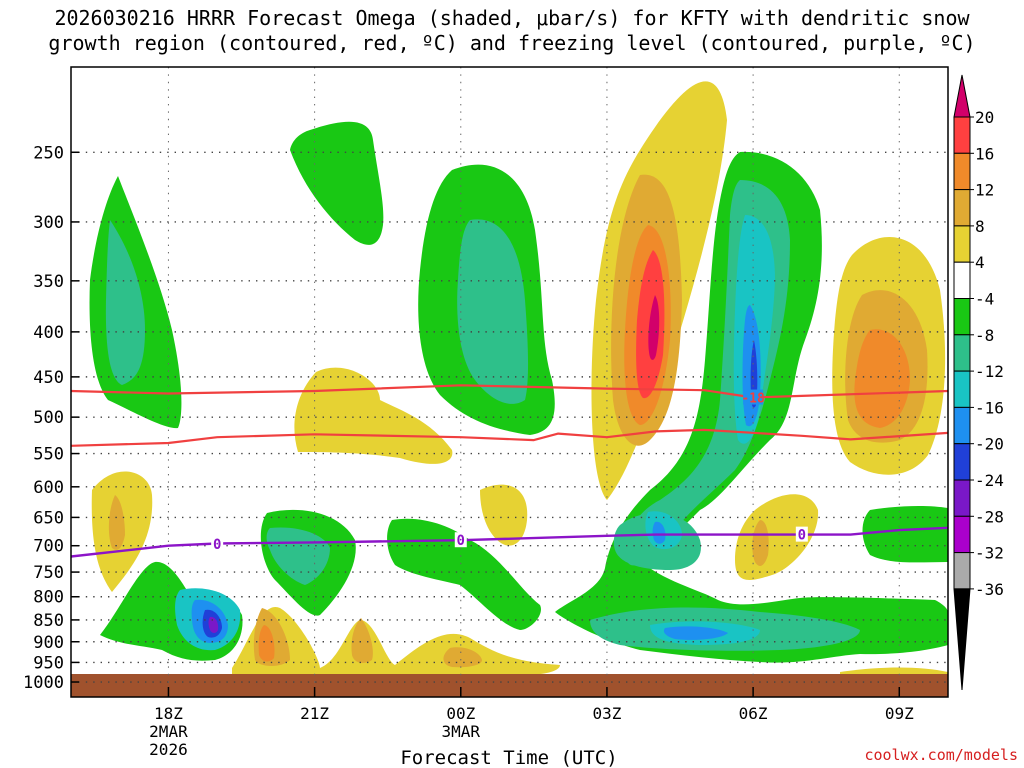  What do you see at coordinates (43, 683) in the screenshot?
I see `y-tick-label-1000: 1000` at bounding box center [43, 683].